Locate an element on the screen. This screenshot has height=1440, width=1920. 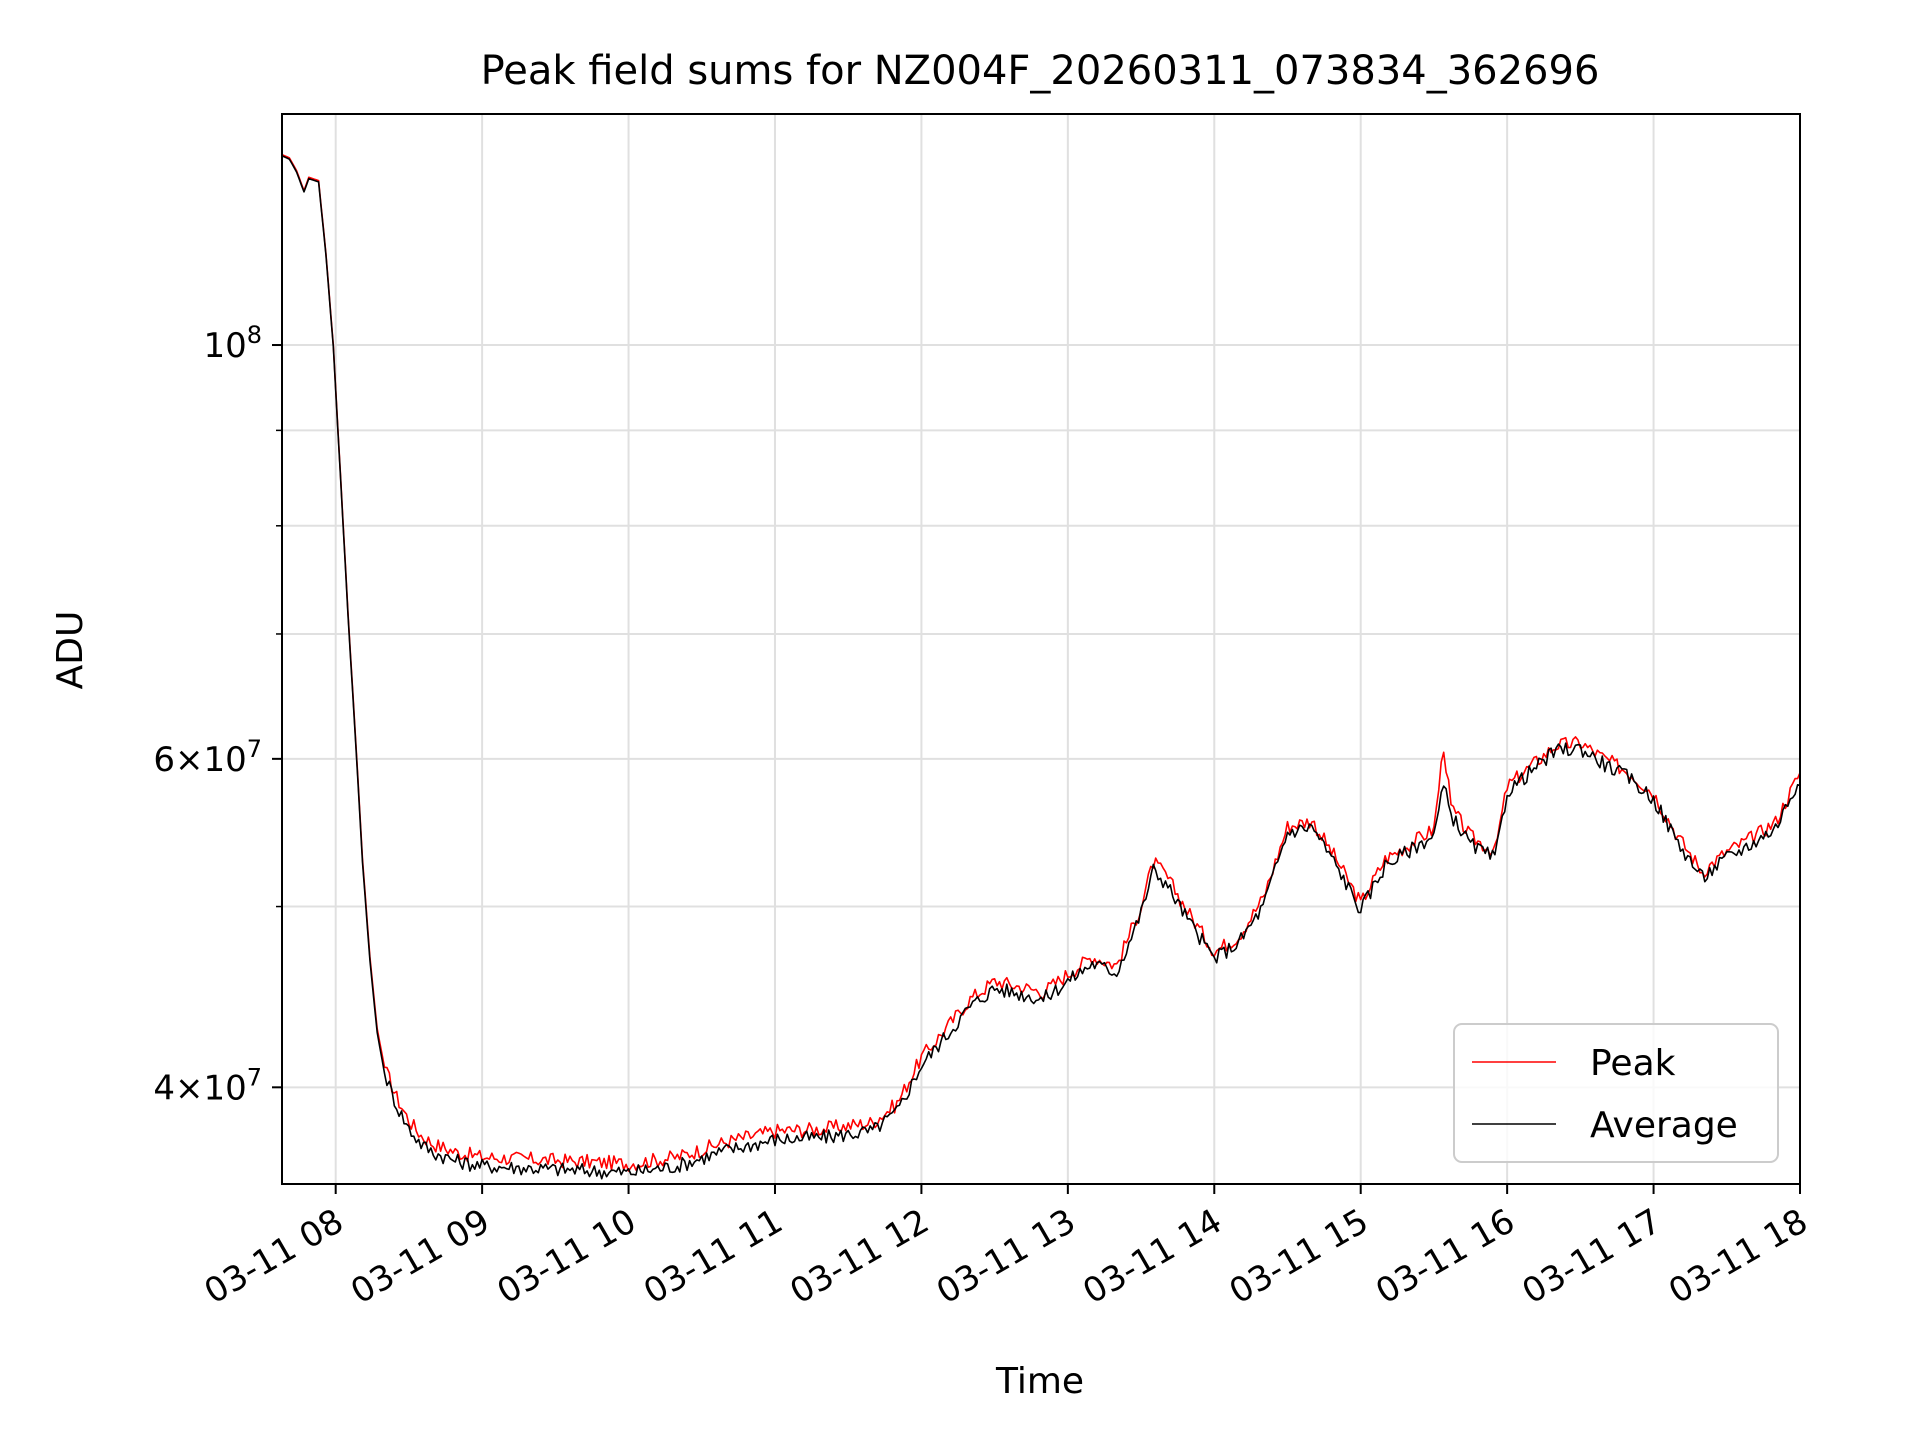
y-tick-label: 6×107 is located at coordinates (207, 757).